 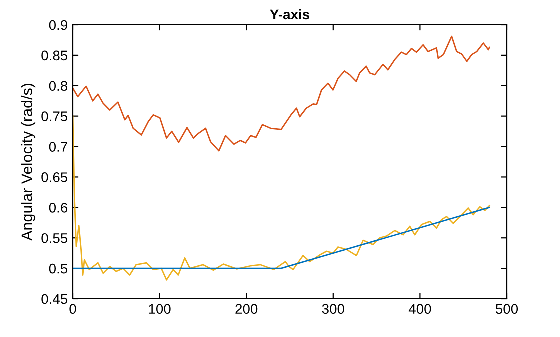 What do you see at coordinates (28, 162) in the screenshot?
I see `y-axis-title: Angular Velocity (rad/s)` at bounding box center [28, 162].